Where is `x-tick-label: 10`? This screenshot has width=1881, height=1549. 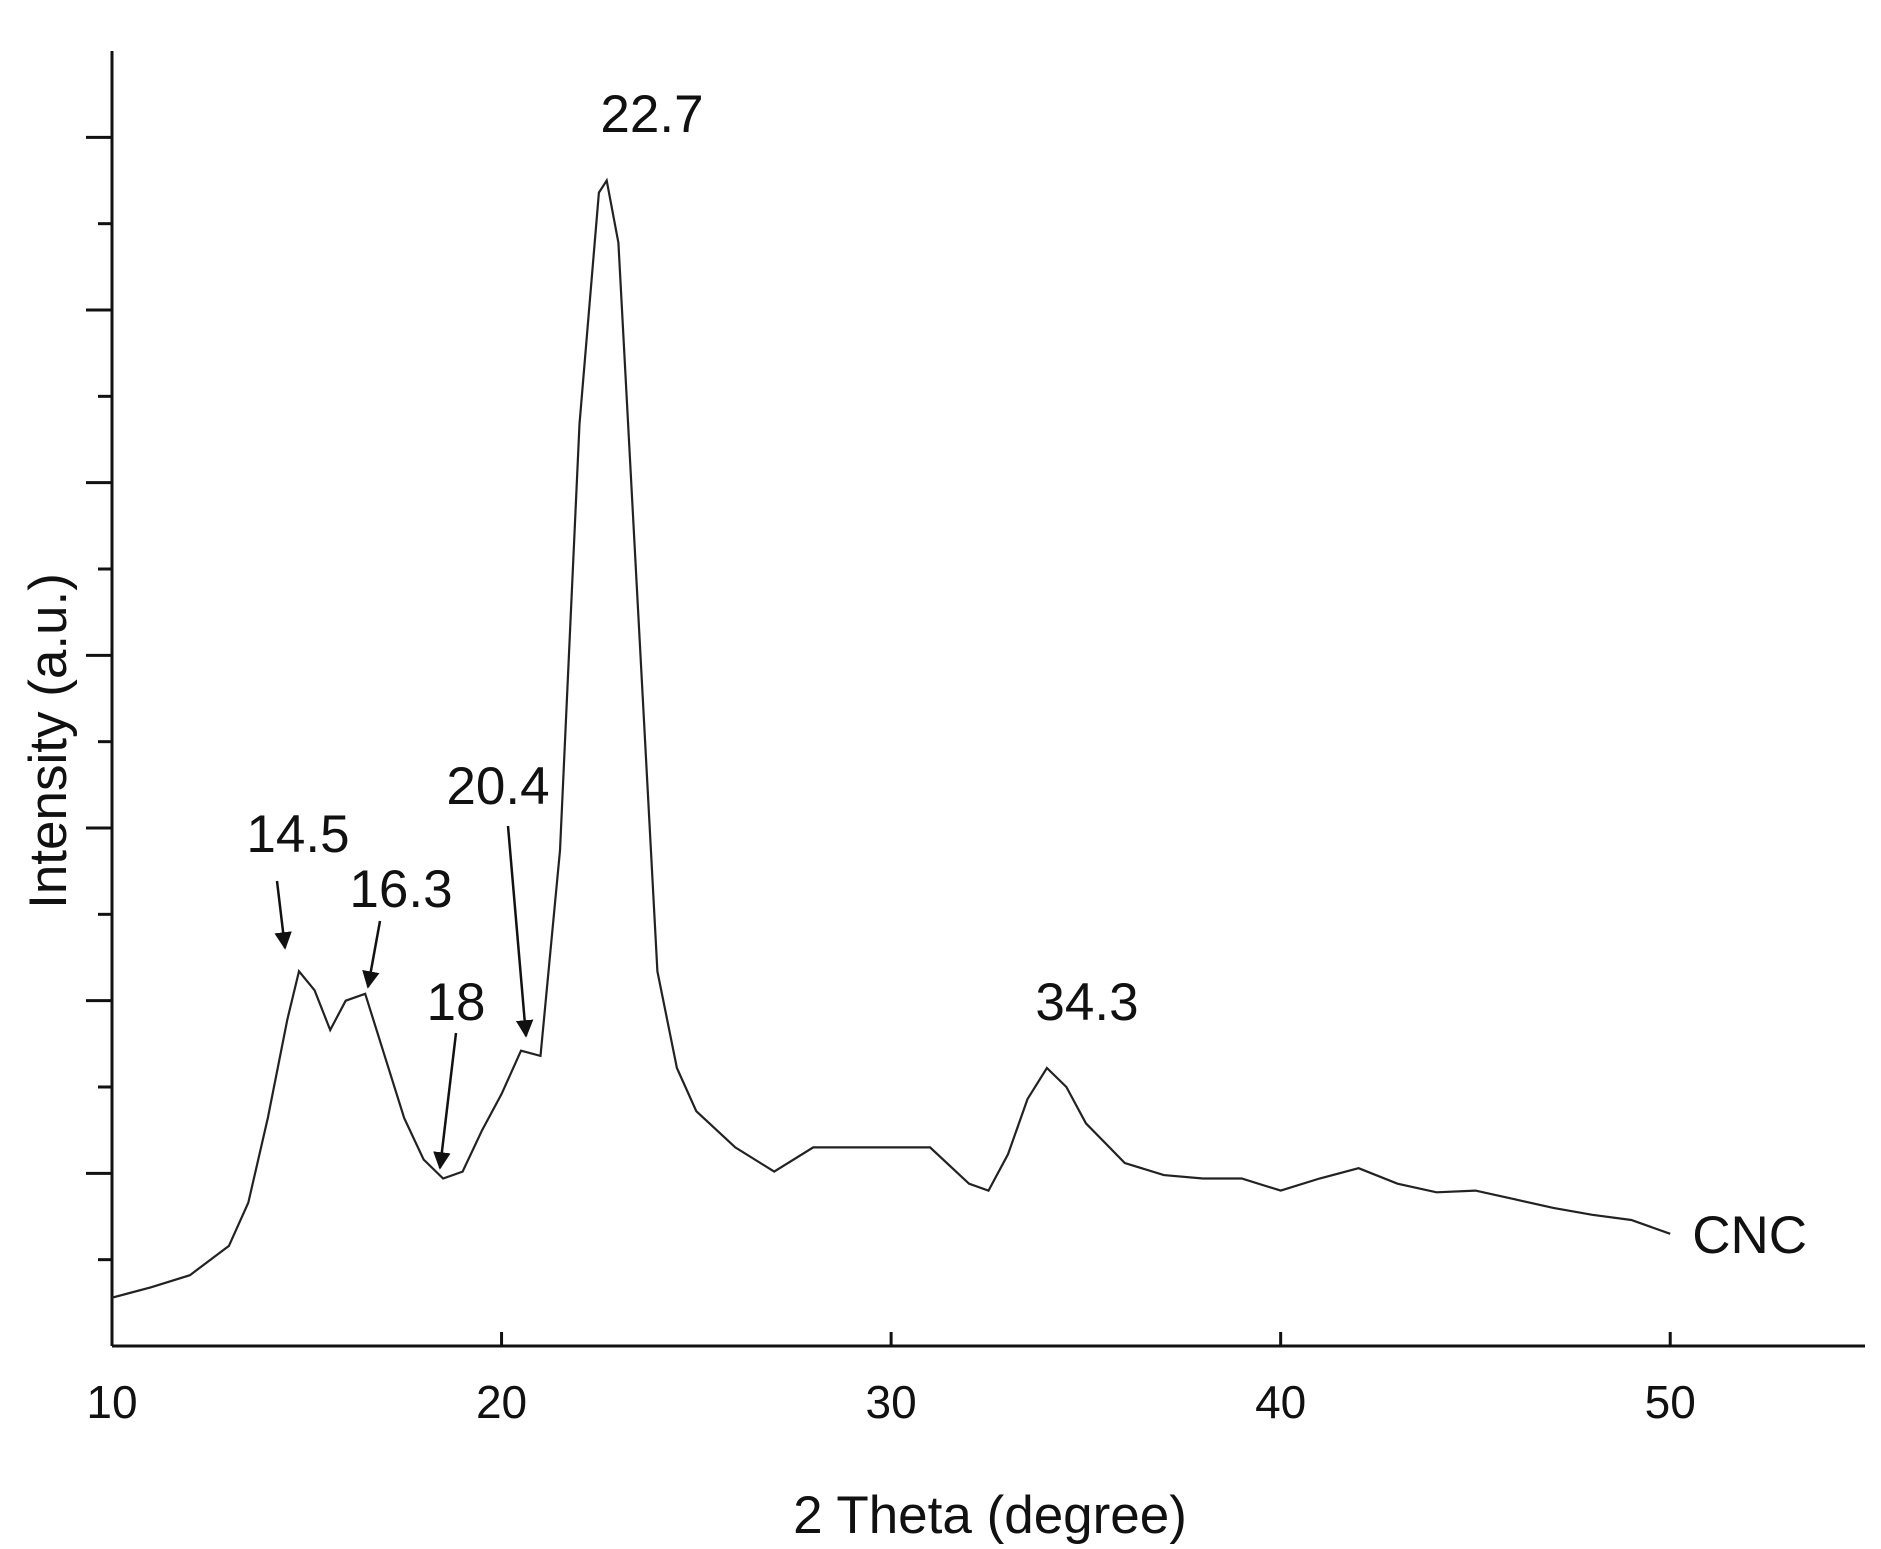
x-tick-label: 10 is located at coordinates (111, 1402).